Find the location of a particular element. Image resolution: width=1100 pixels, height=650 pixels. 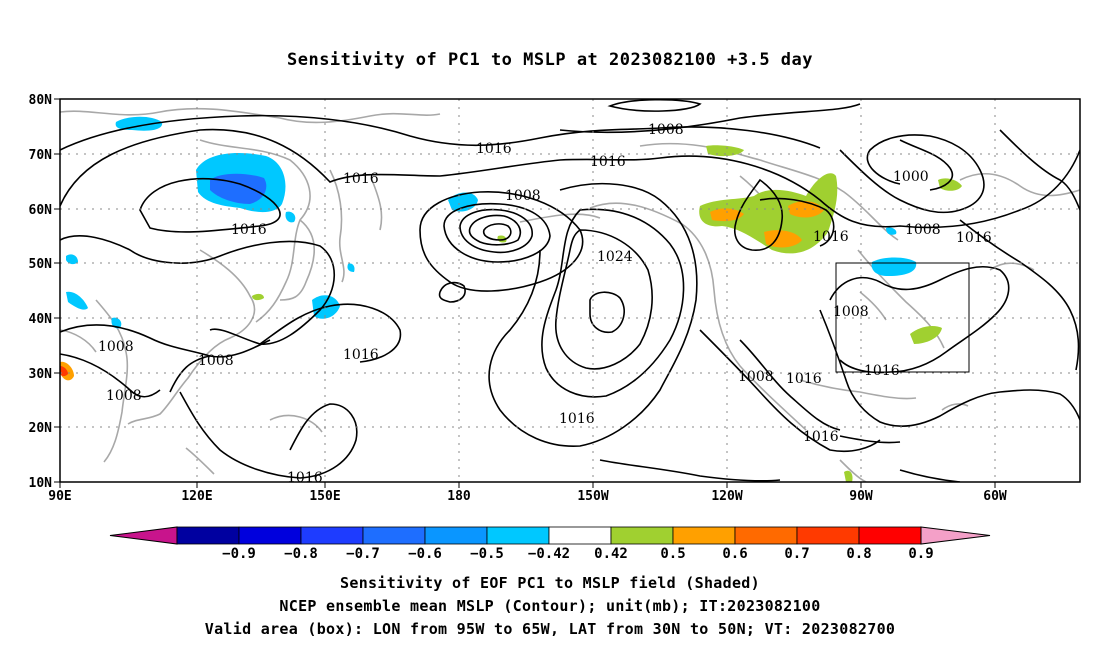

lat-label: 60N is located at coordinates (41, 210).